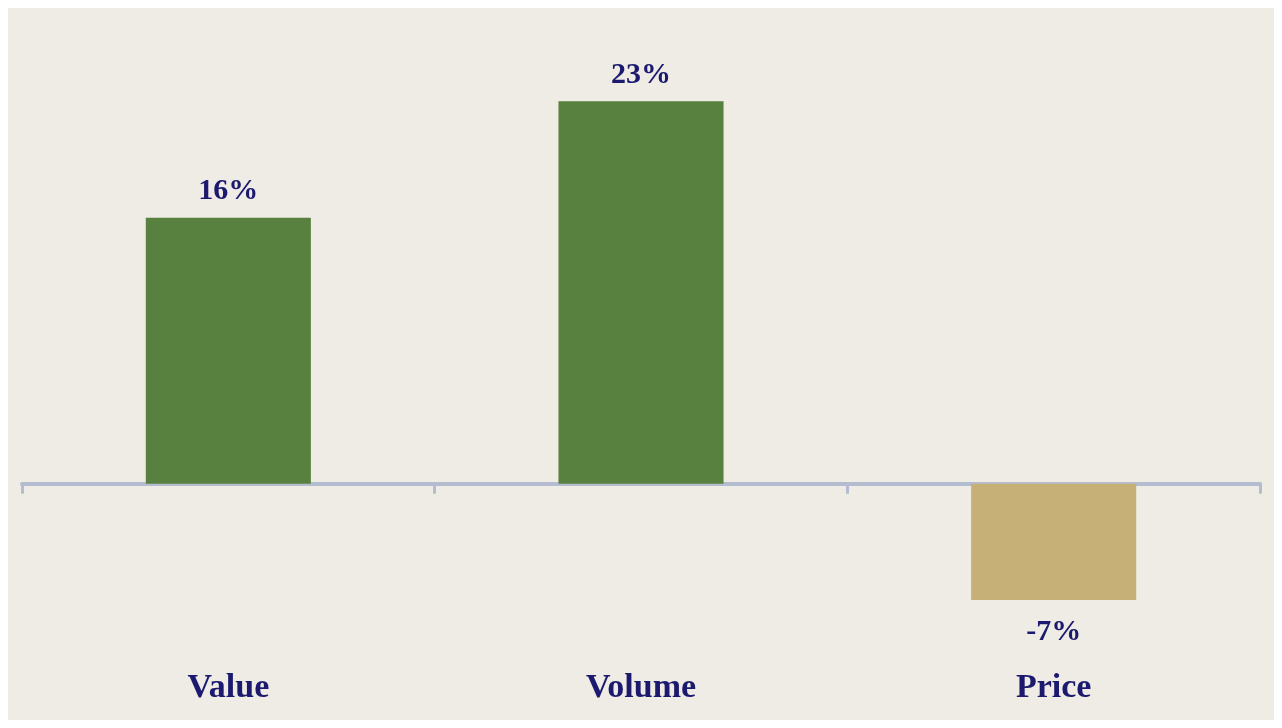  I want to click on x-tick-label: Value, so click(228, 685).